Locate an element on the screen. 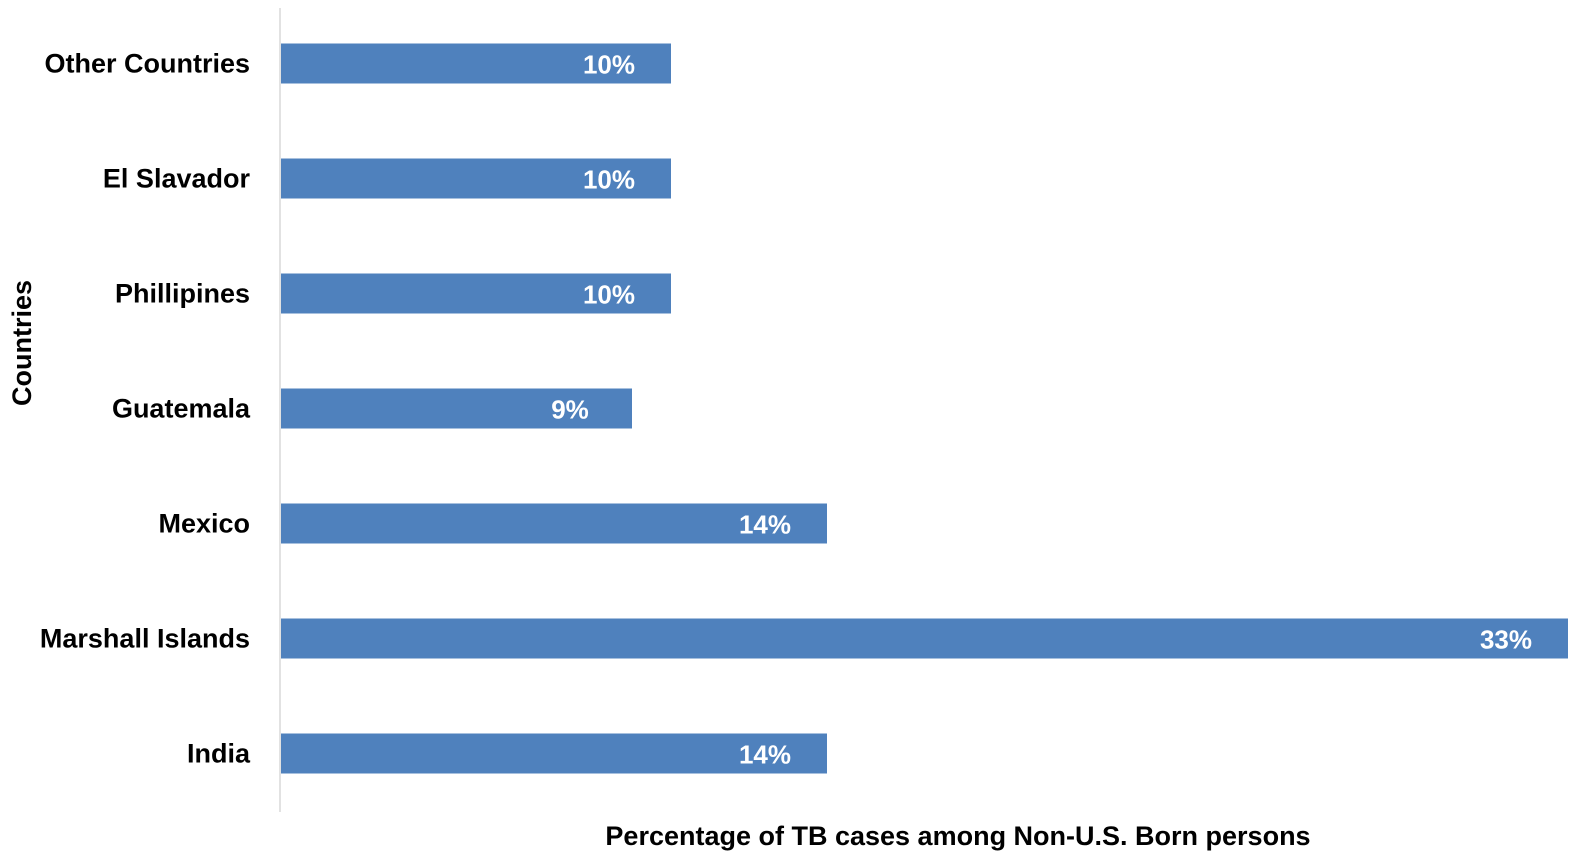 The image size is (1596, 866). category-label: Marshall Islands is located at coordinates (145, 639).